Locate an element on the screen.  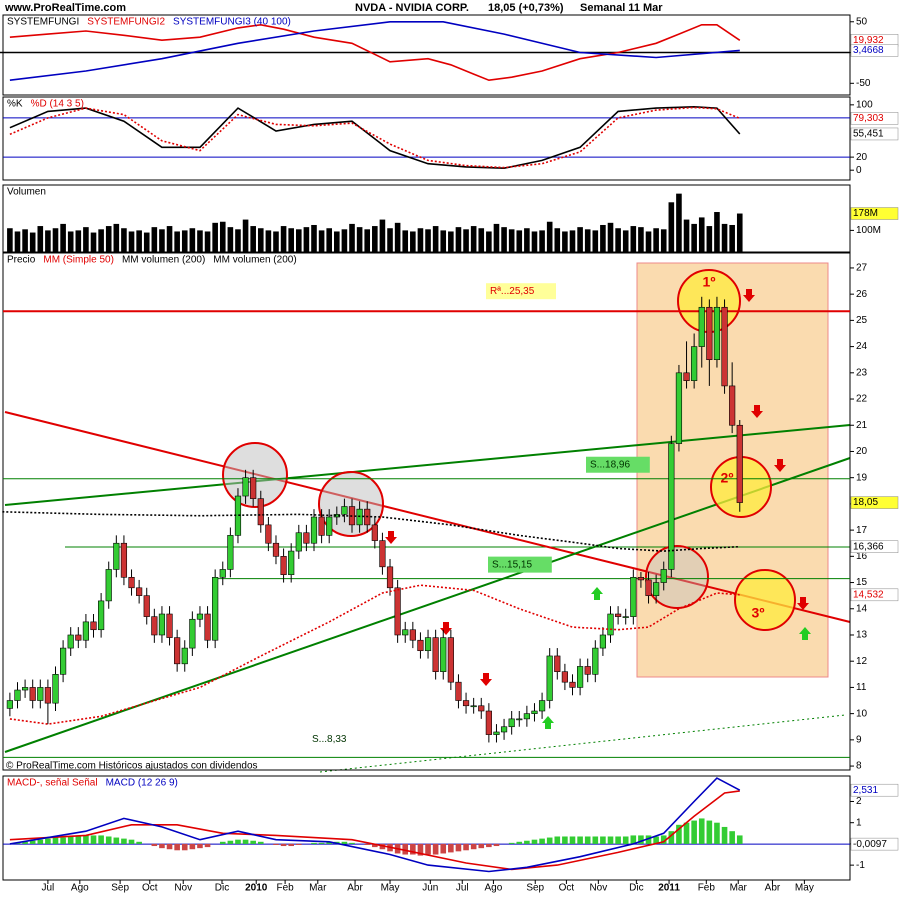
x-tick-label: Dic is located at coordinates (222, 888).